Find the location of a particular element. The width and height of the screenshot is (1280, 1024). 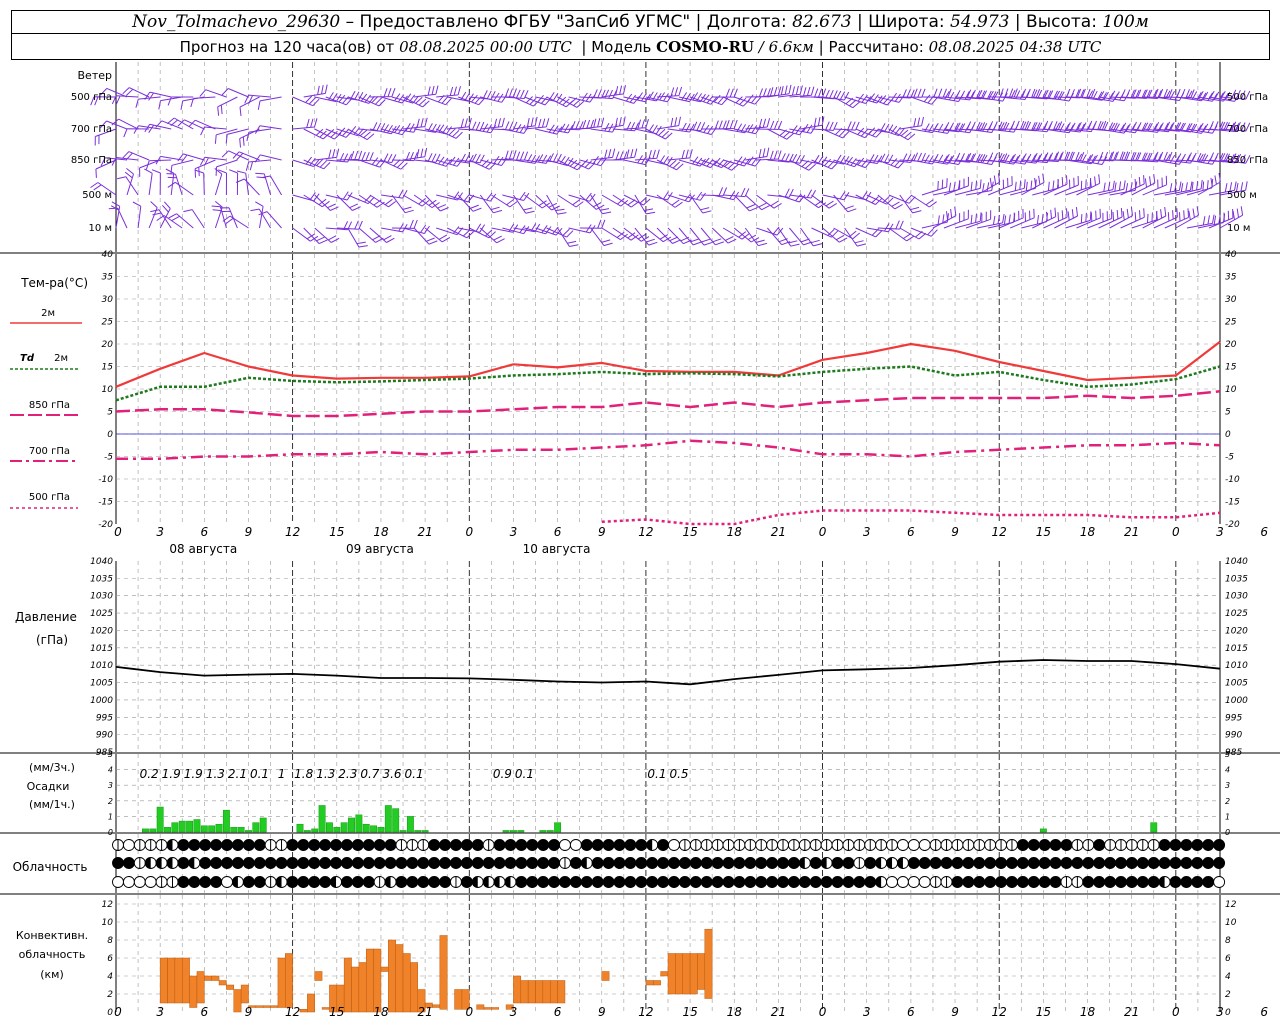

precip-total-label: 0.7 is located at coordinates (369, 774).